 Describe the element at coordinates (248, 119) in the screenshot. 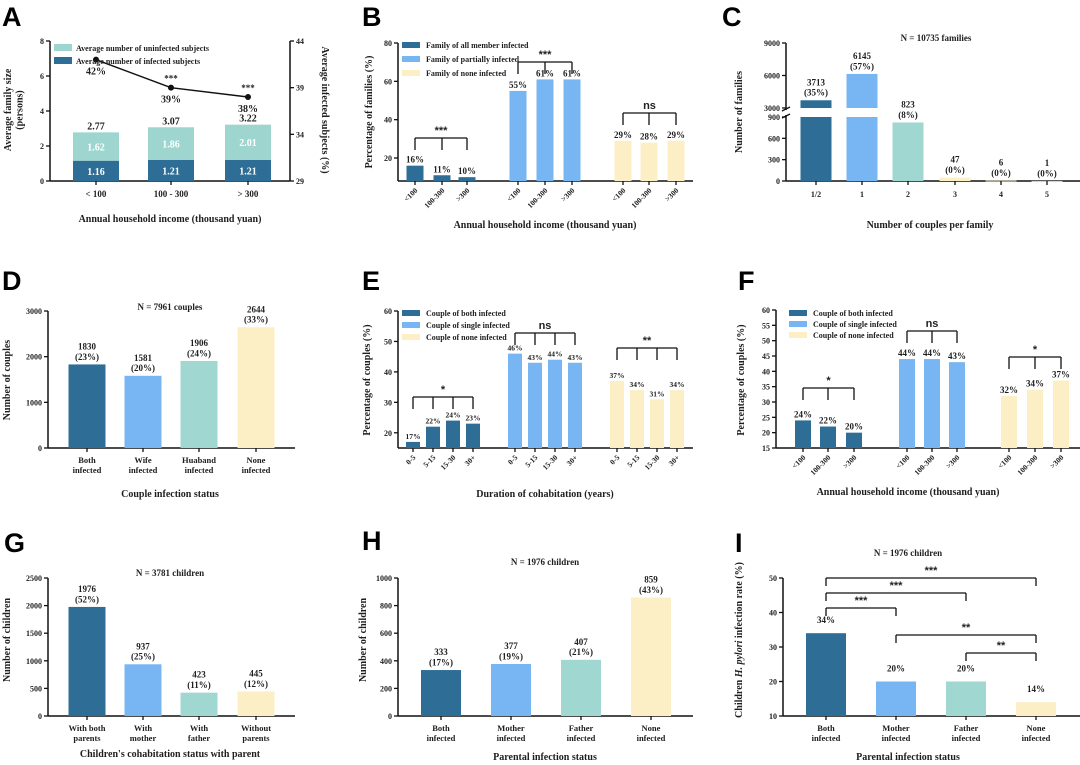

I see `total-label: 3.22` at that location.